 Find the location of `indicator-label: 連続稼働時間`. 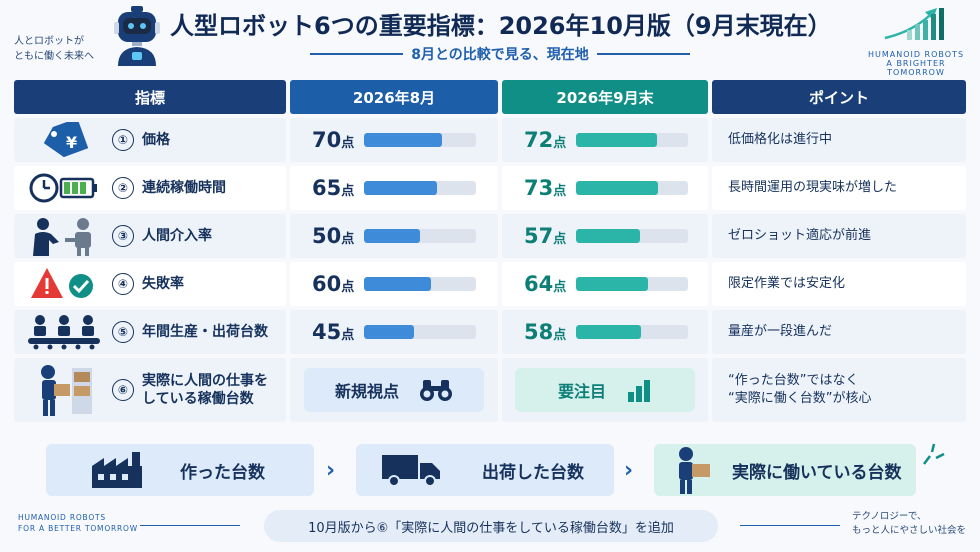

indicator-label: 連続稼働時間 is located at coordinates (184, 188).